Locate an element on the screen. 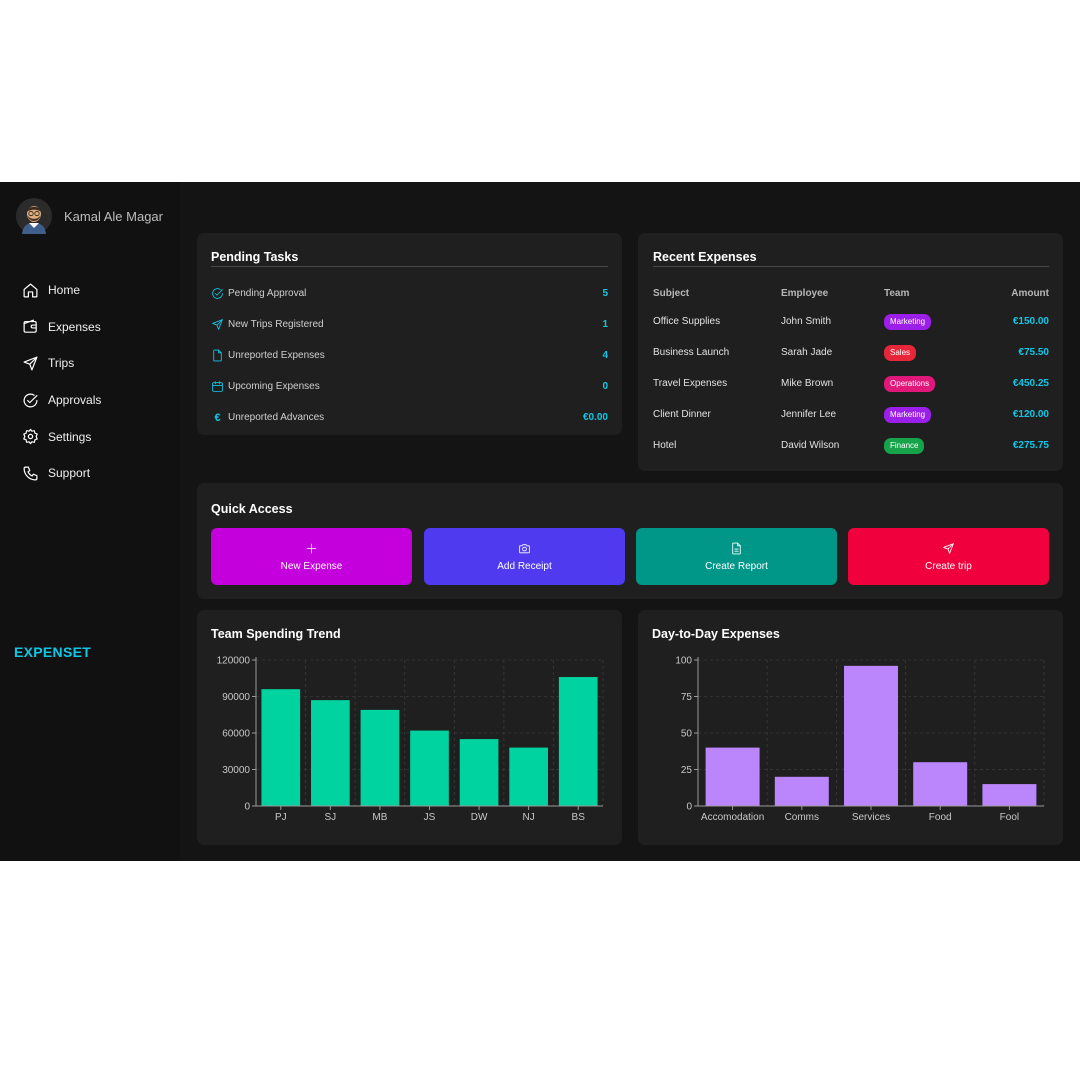  sidebar-item-support: Support is located at coordinates (61, 473).